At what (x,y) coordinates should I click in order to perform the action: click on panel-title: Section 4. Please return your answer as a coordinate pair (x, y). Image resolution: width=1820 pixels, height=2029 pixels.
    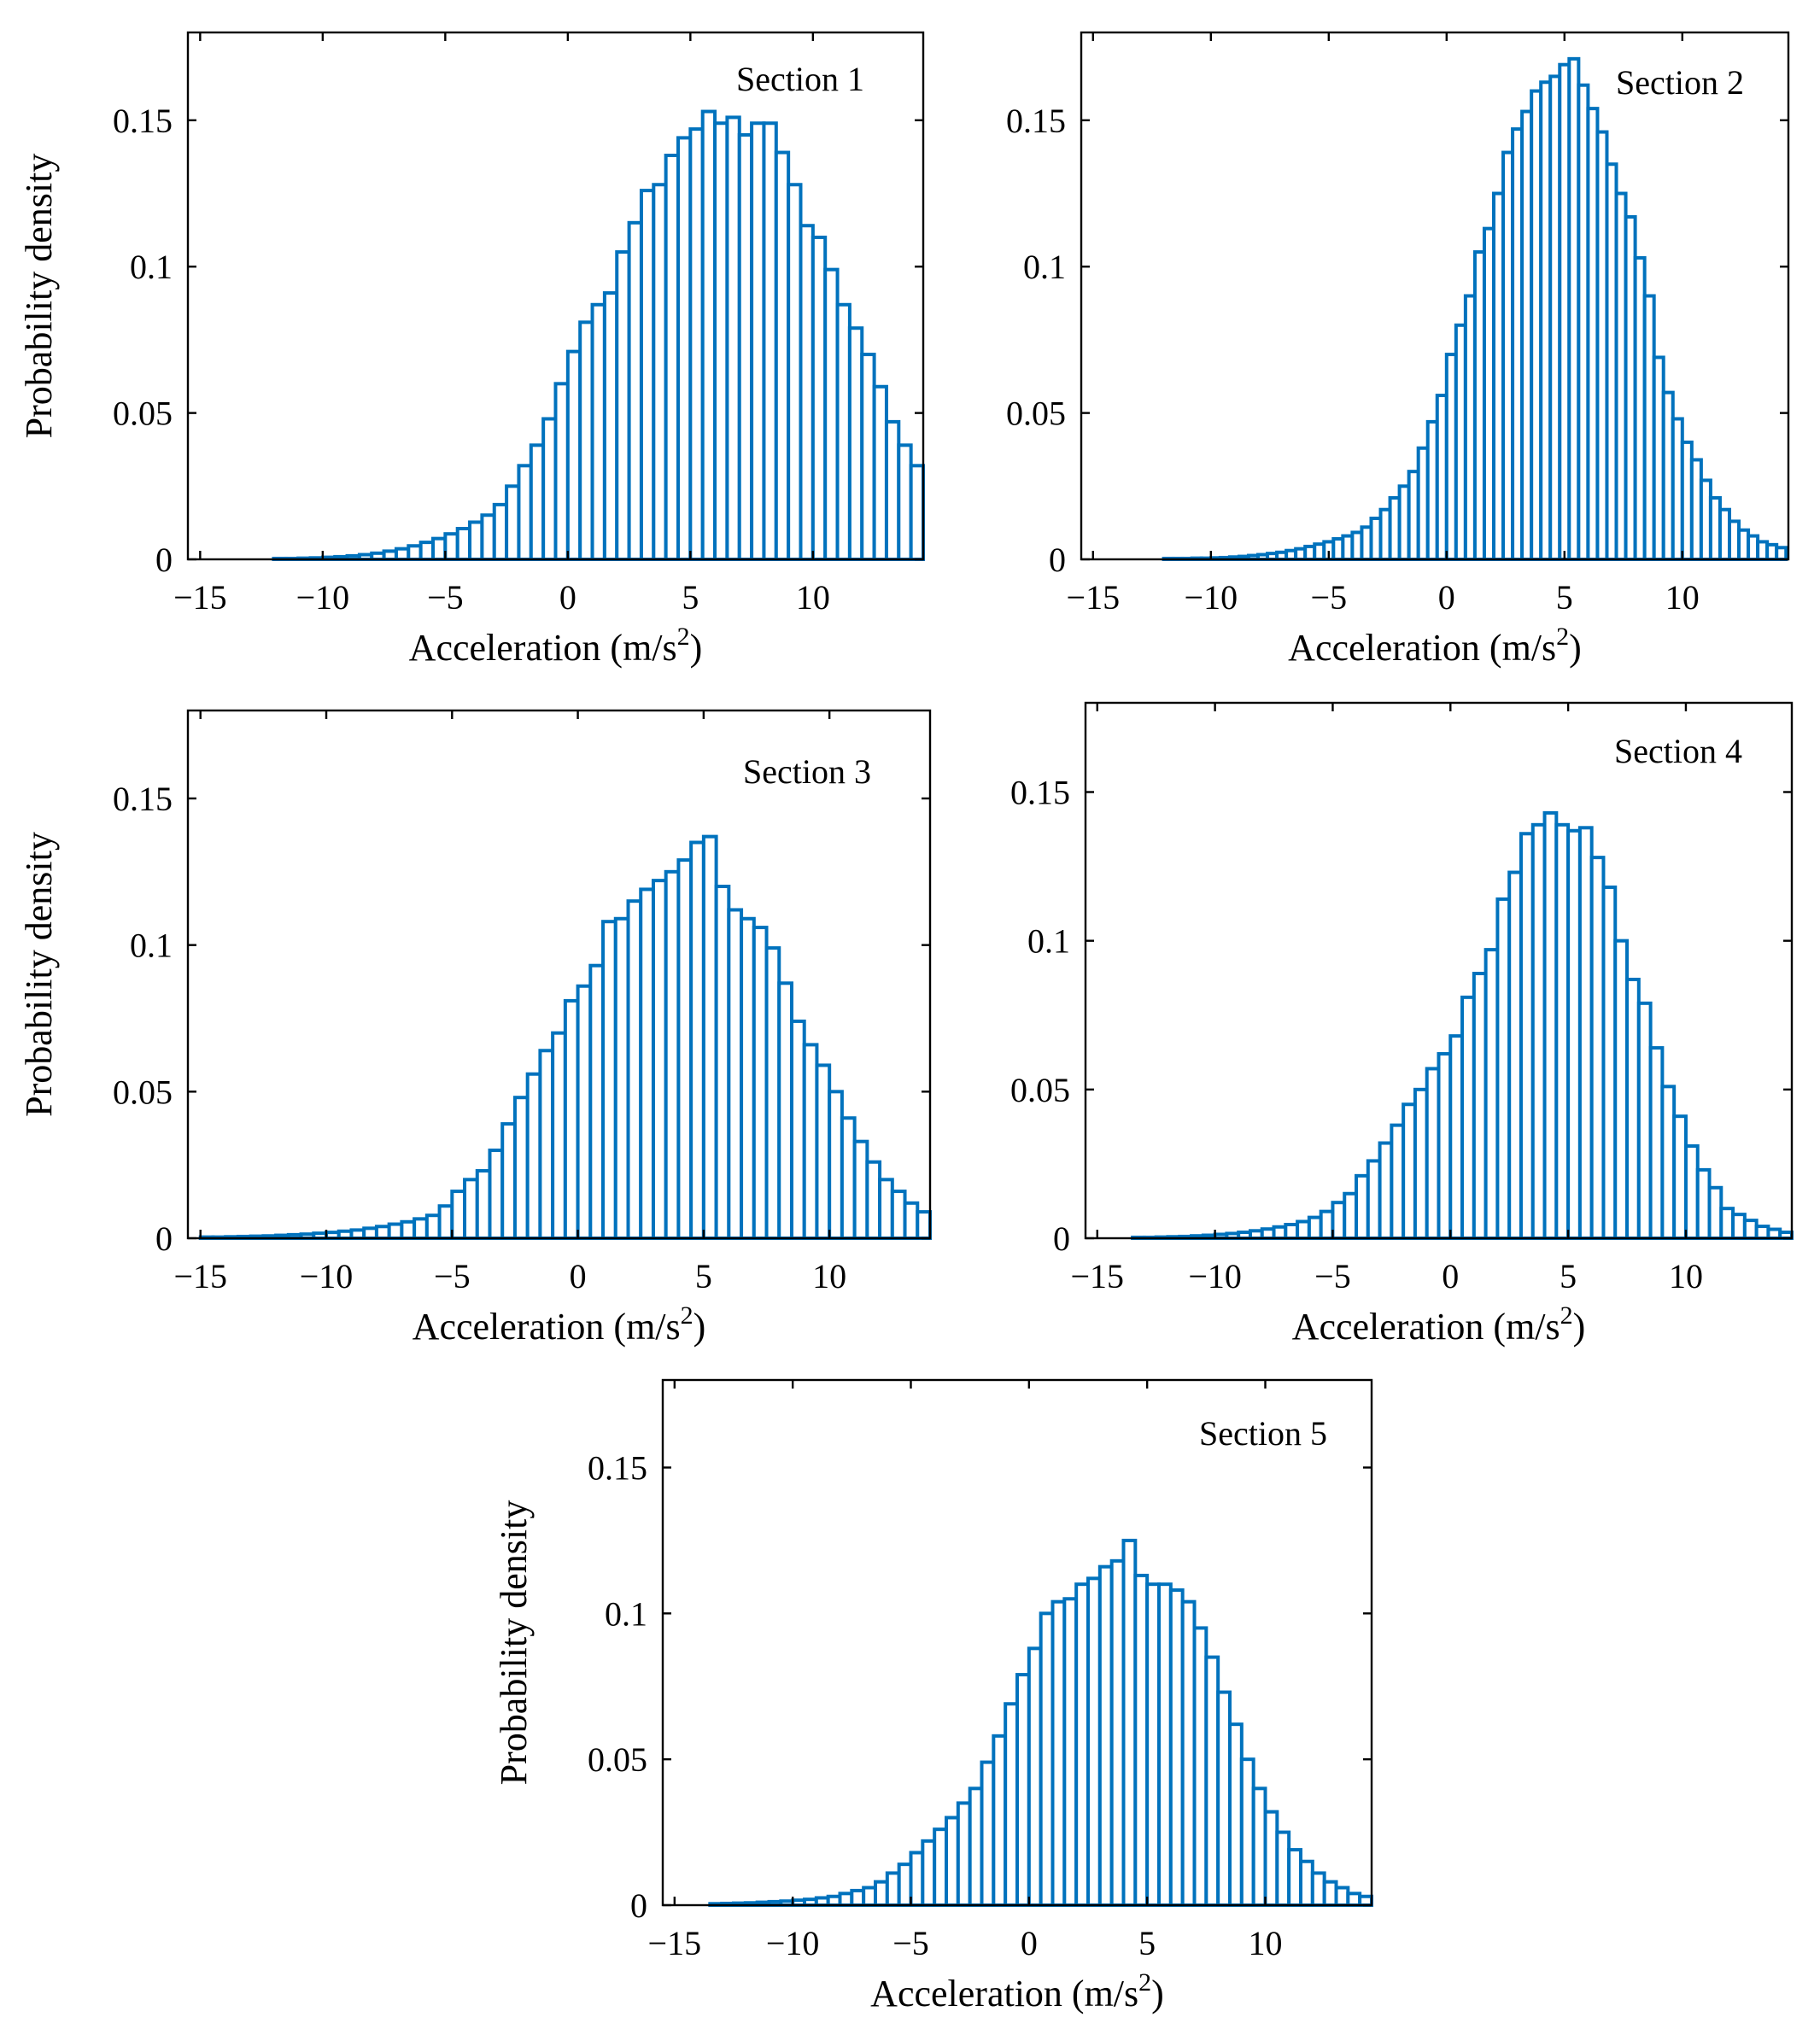
    Looking at the image, I should click on (1678, 751).